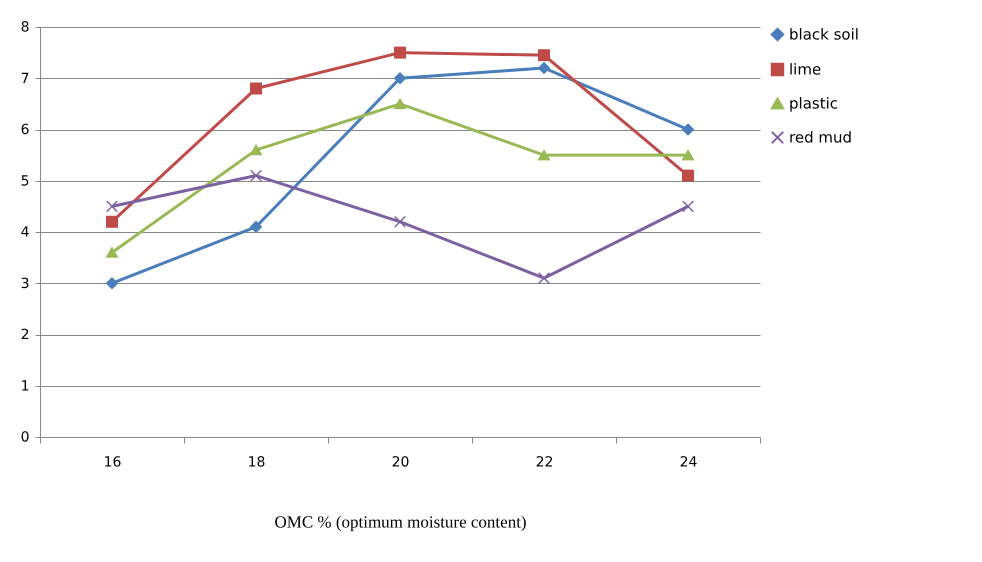 Image resolution: width=982 pixels, height=562 pixels. Describe the element at coordinates (820, 137) in the screenshot. I see `legend-label: red mud` at that location.